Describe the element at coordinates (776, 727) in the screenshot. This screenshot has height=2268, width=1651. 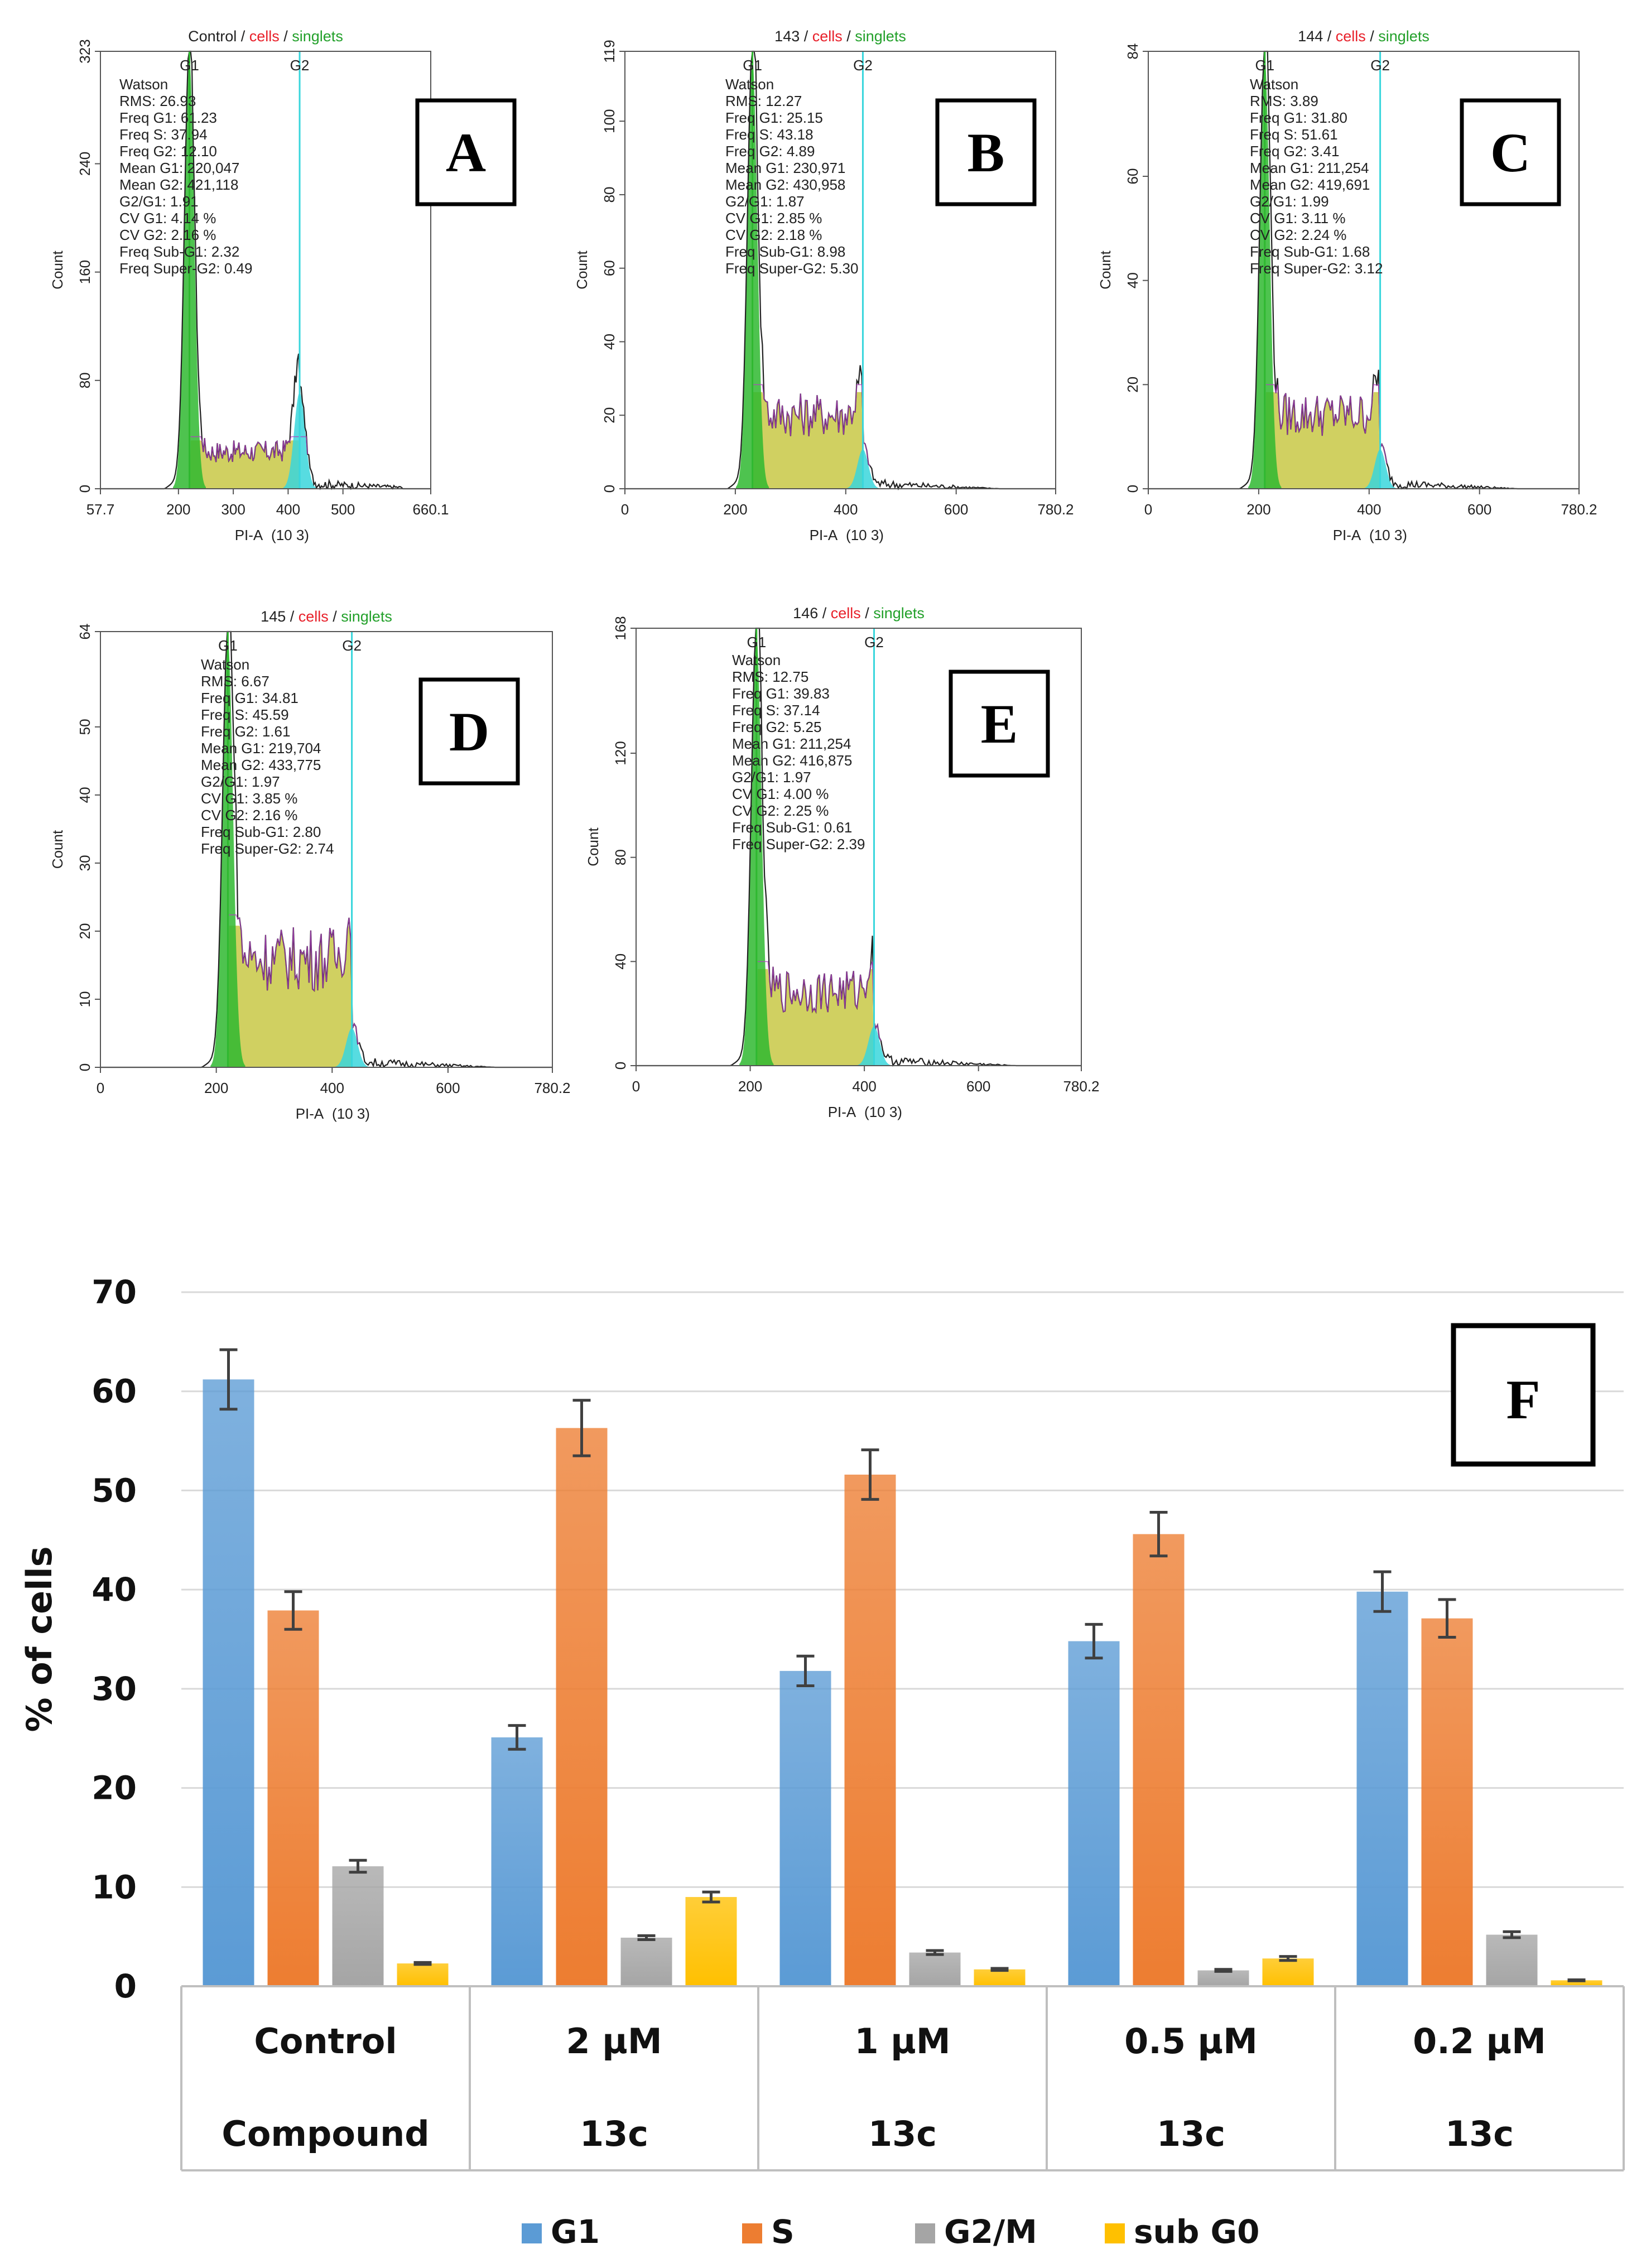
I see `stats-line: Freq G2: 5.25` at that location.